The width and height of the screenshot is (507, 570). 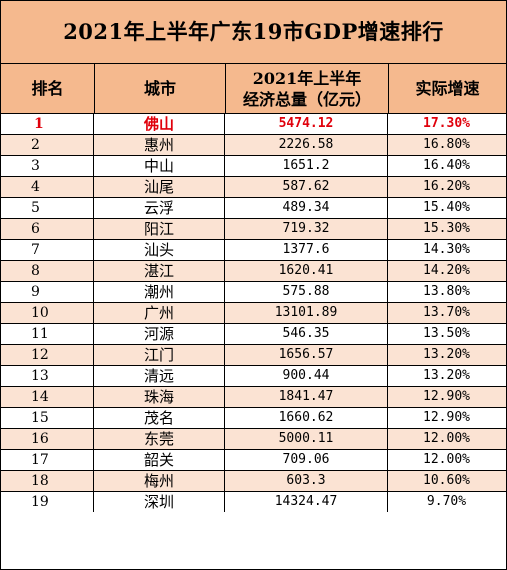 What do you see at coordinates (159, 460) in the screenshot?
I see `city-cell: 韶关` at bounding box center [159, 460].